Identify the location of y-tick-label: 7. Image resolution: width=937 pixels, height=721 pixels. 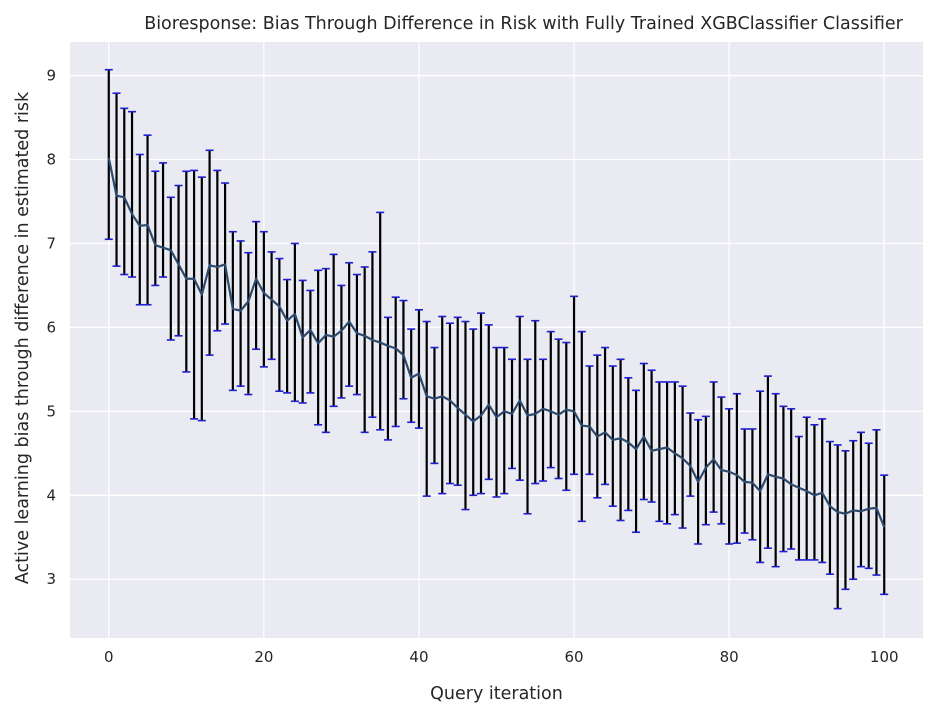
(51, 243).